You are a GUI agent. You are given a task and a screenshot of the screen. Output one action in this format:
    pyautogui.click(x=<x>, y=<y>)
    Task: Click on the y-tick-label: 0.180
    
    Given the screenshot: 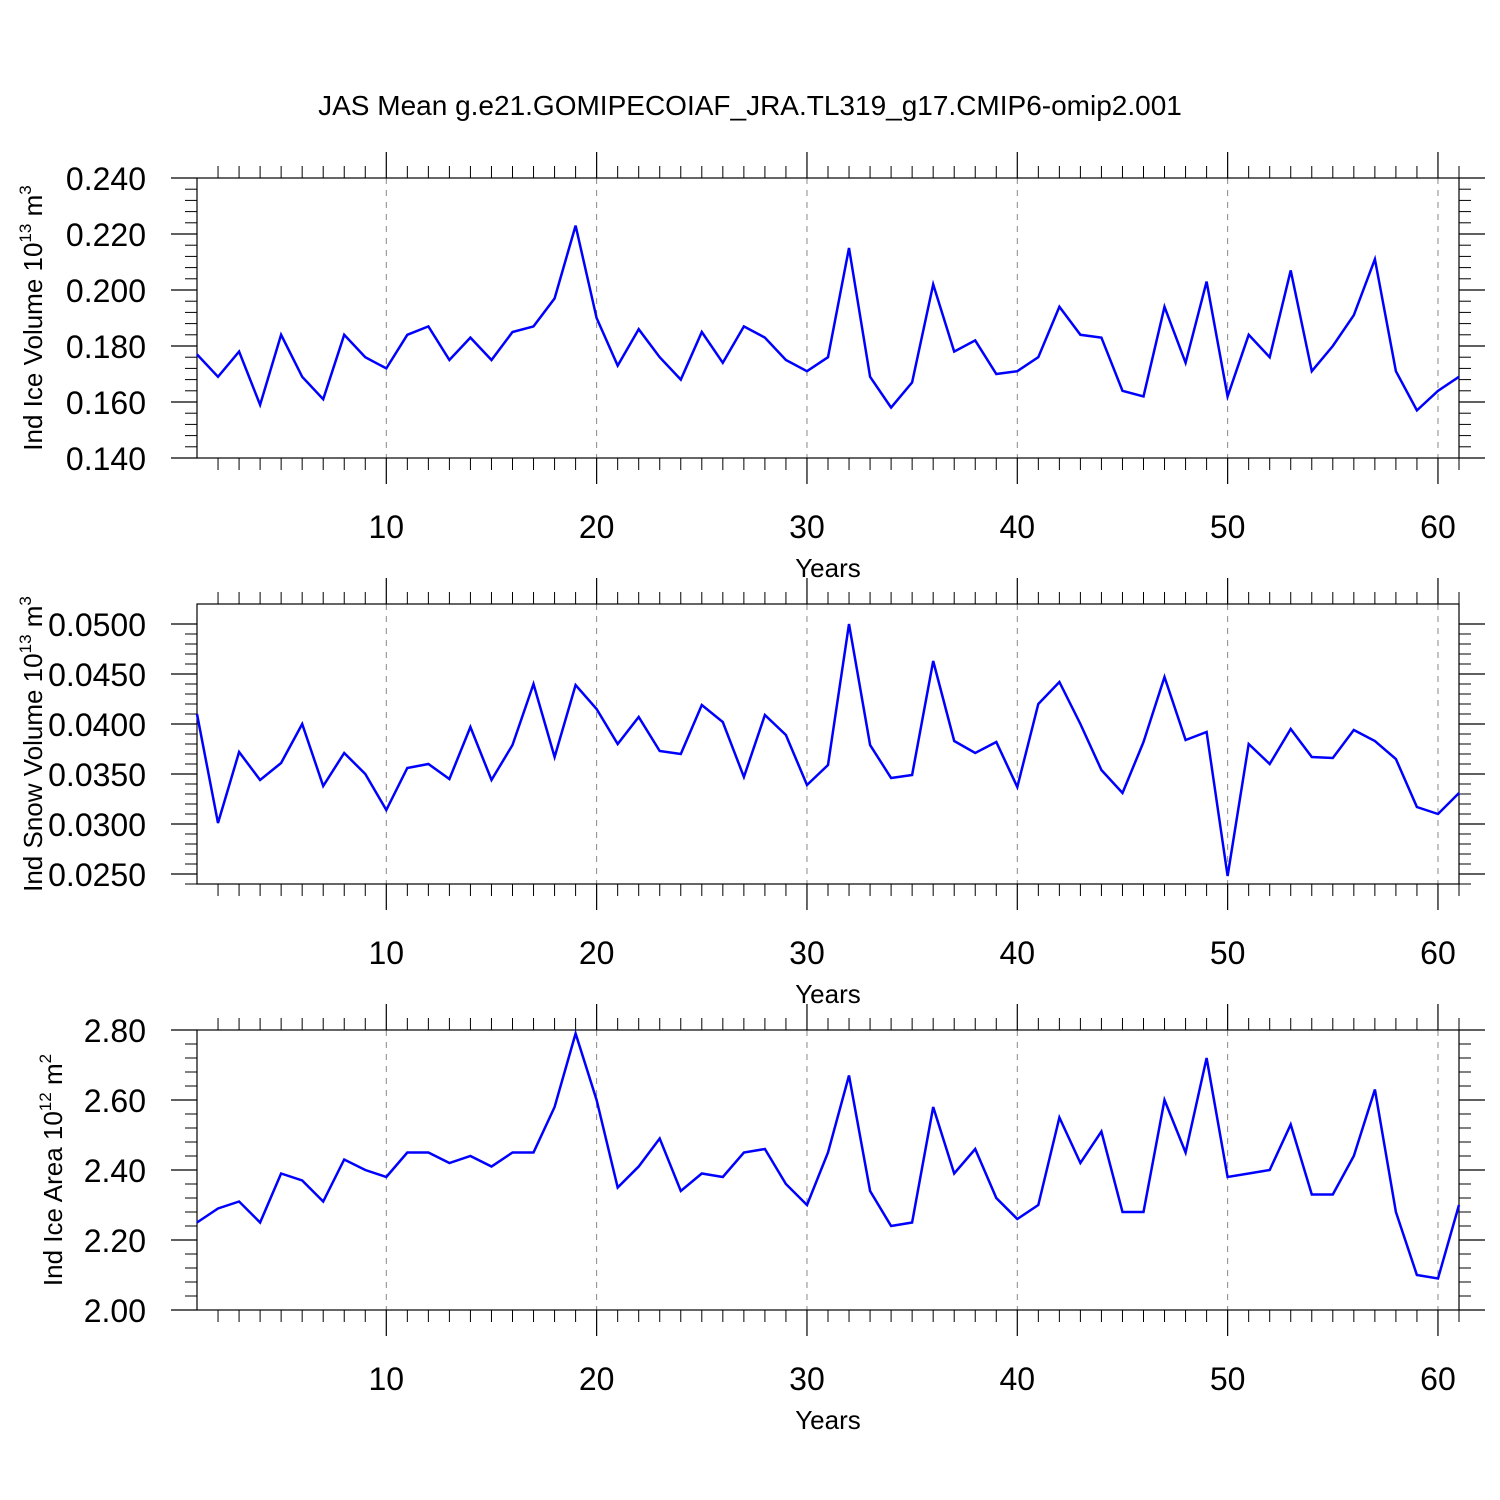 What is the action you would take?
    pyautogui.click(x=106, y=347)
    